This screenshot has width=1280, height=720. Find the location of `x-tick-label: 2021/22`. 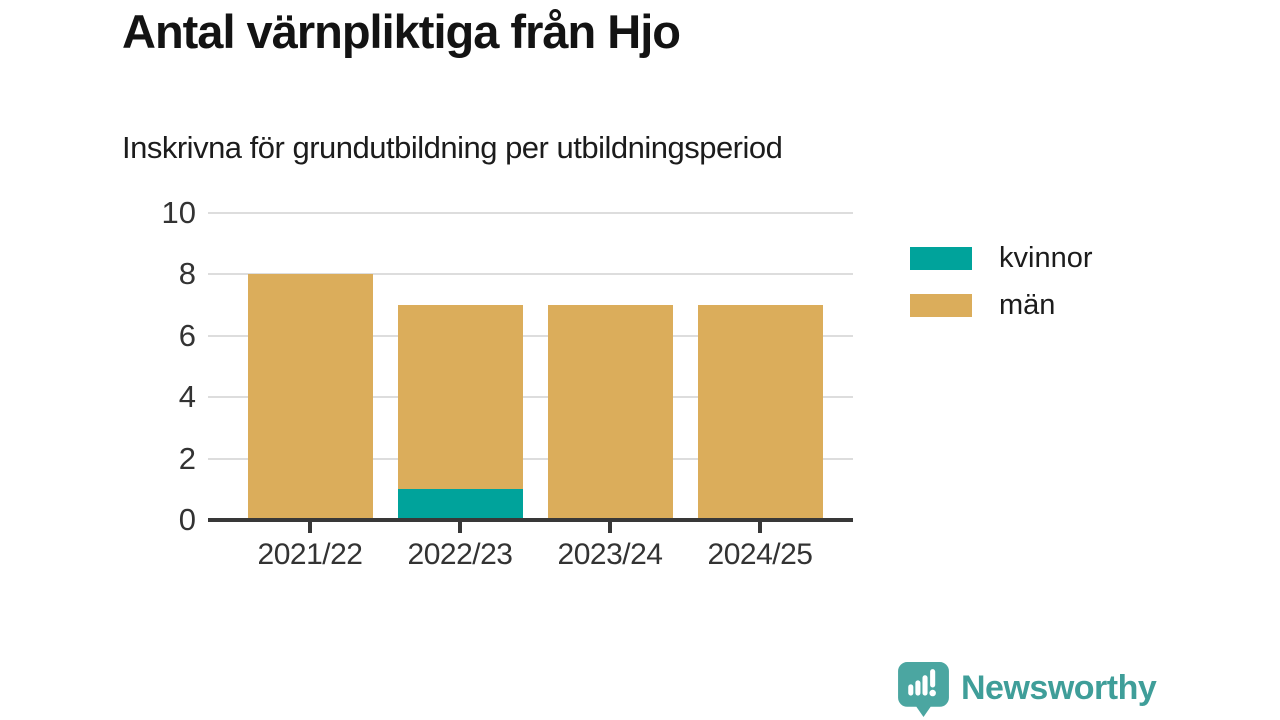

x-tick-label: 2021/22 is located at coordinates (310, 554).